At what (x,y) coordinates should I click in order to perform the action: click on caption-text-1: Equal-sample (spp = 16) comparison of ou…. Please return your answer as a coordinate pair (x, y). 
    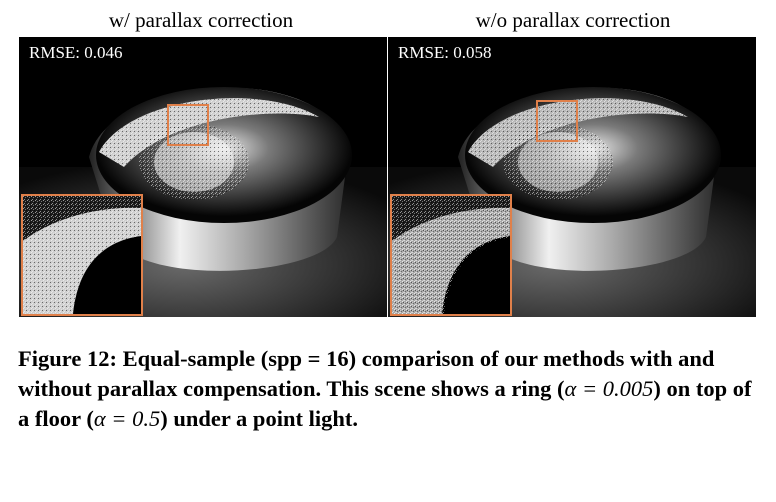
    Looking at the image, I should click on (366, 373).